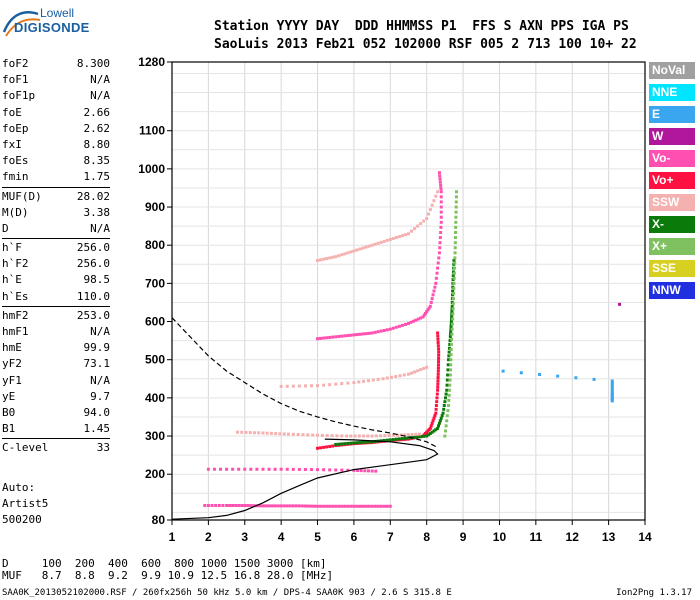  Describe the element at coordinates (56, 332) in the screenshot. I see `param-row: hmF1 N/A` at that location.